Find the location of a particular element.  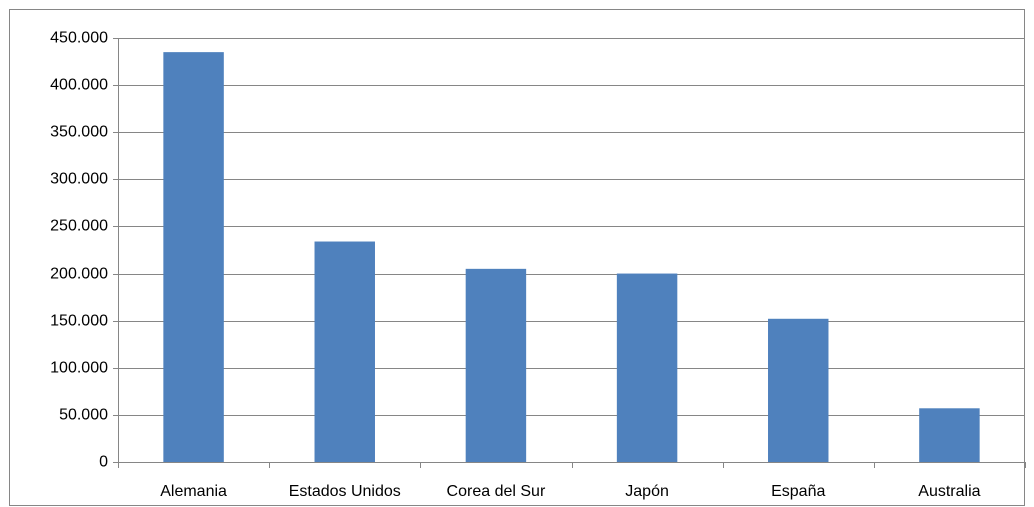

y-tick-label: 250.000 is located at coordinates (79, 226).